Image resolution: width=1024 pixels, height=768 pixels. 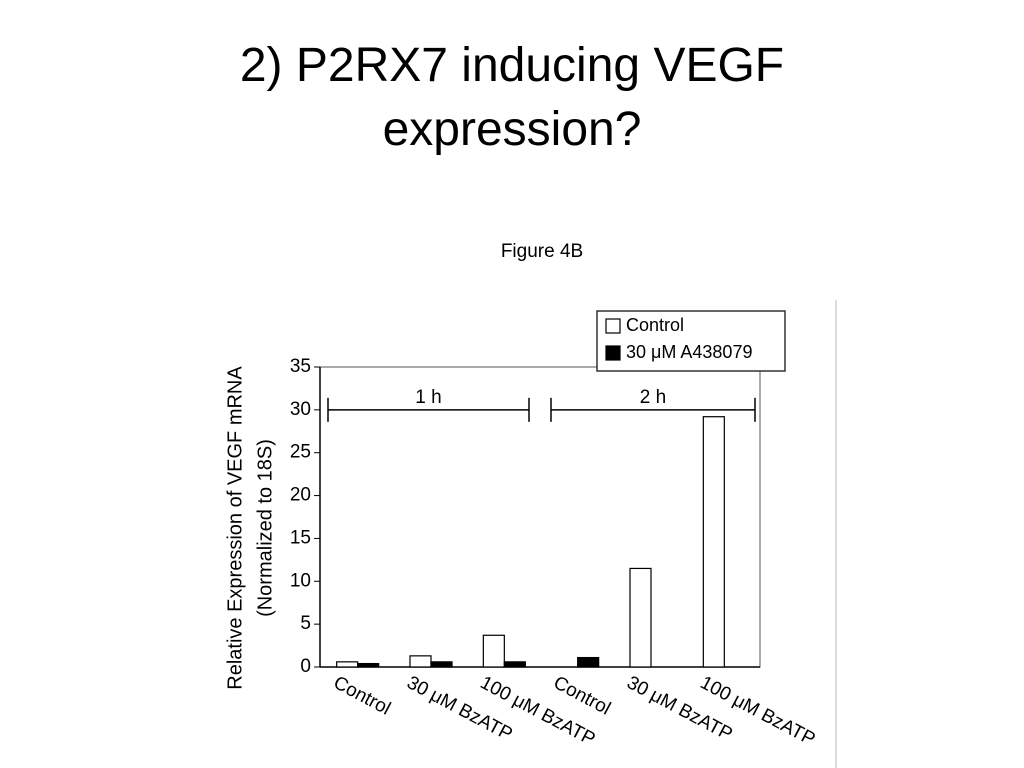 I want to click on bracket-label: 1 h, so click(x=428, y=397).